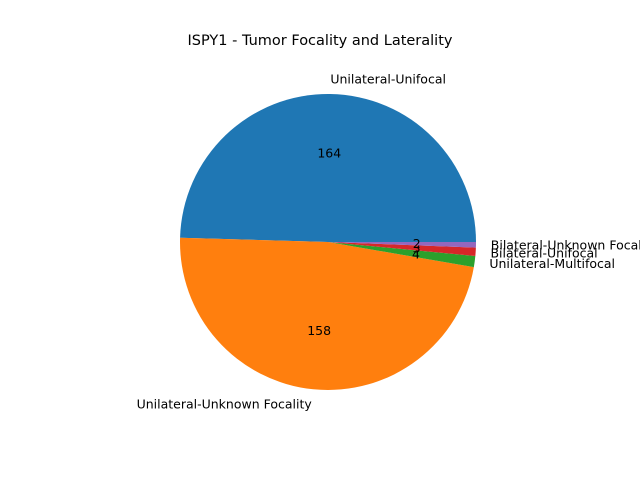 The image size is (640, 480). What do you see at coordinates (225, 403) in the screenshot?
I see `slice-category-label-1: Unilateral-Unknown Focality` at bounding box center [225, 403].